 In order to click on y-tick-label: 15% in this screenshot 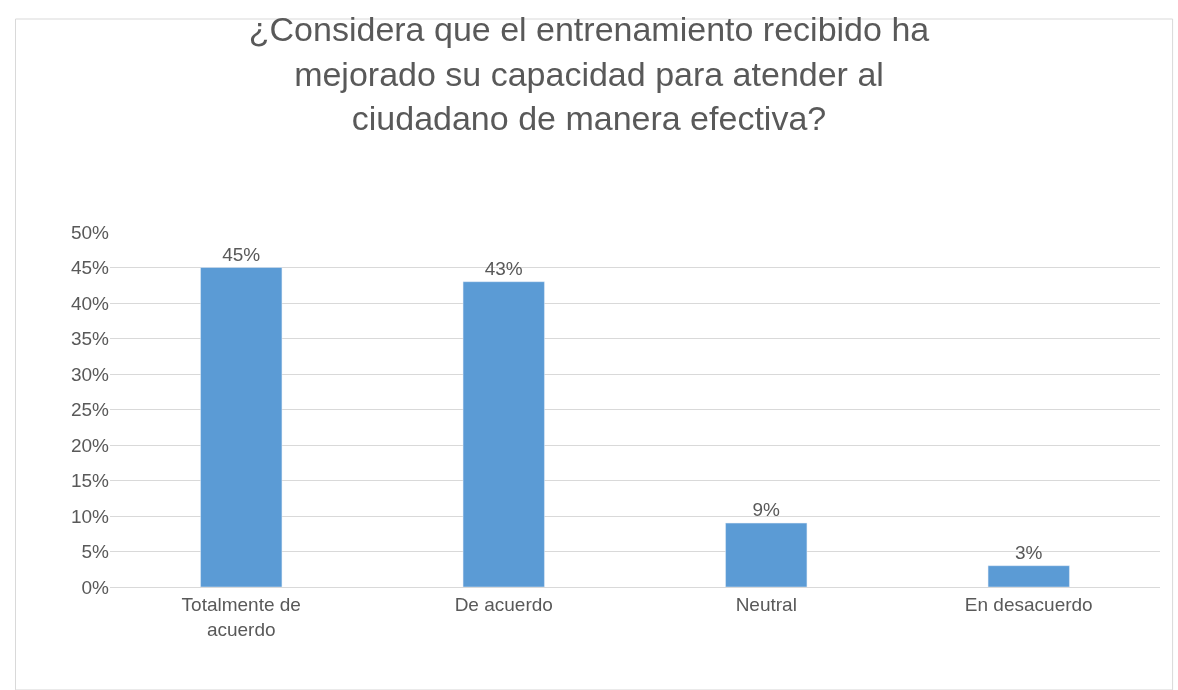, I will do `click(90, 481)`.